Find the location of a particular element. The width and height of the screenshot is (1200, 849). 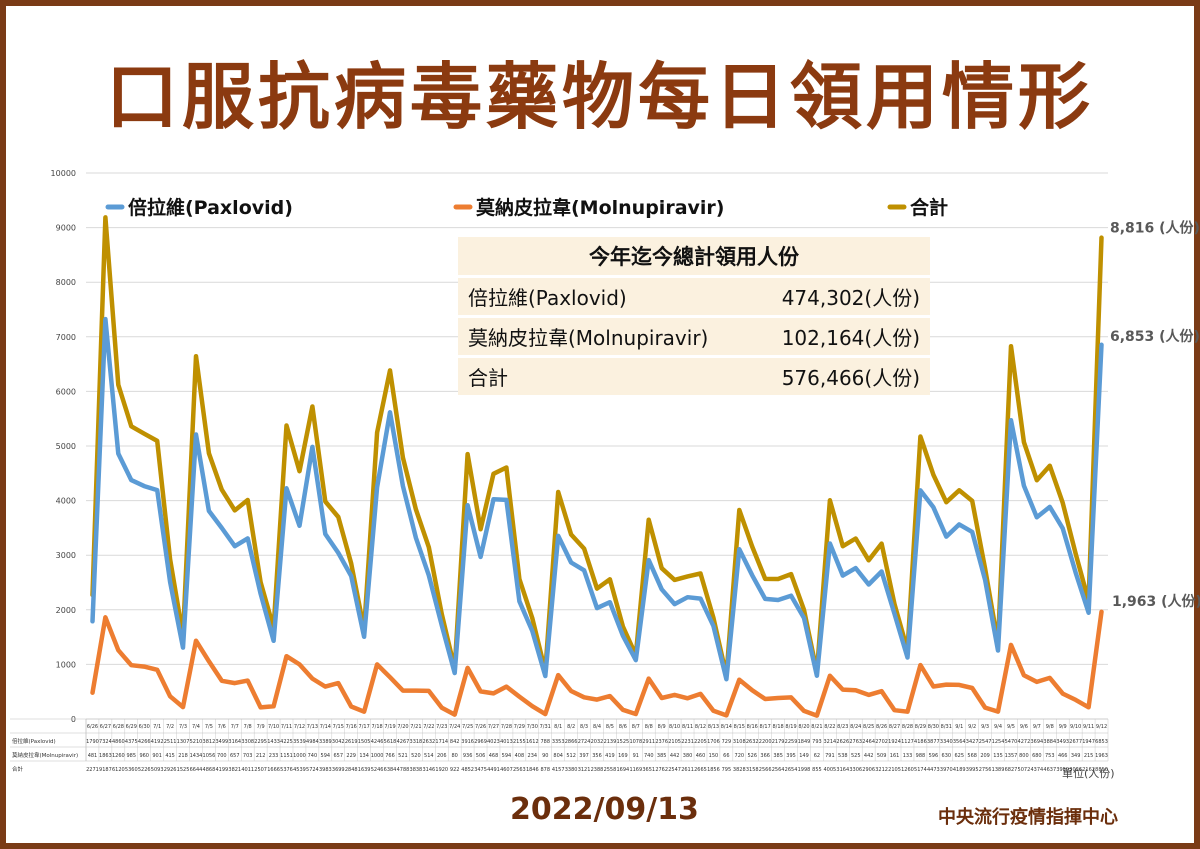

x-tick-label: 7/22 is located at coordinates (428, 727).